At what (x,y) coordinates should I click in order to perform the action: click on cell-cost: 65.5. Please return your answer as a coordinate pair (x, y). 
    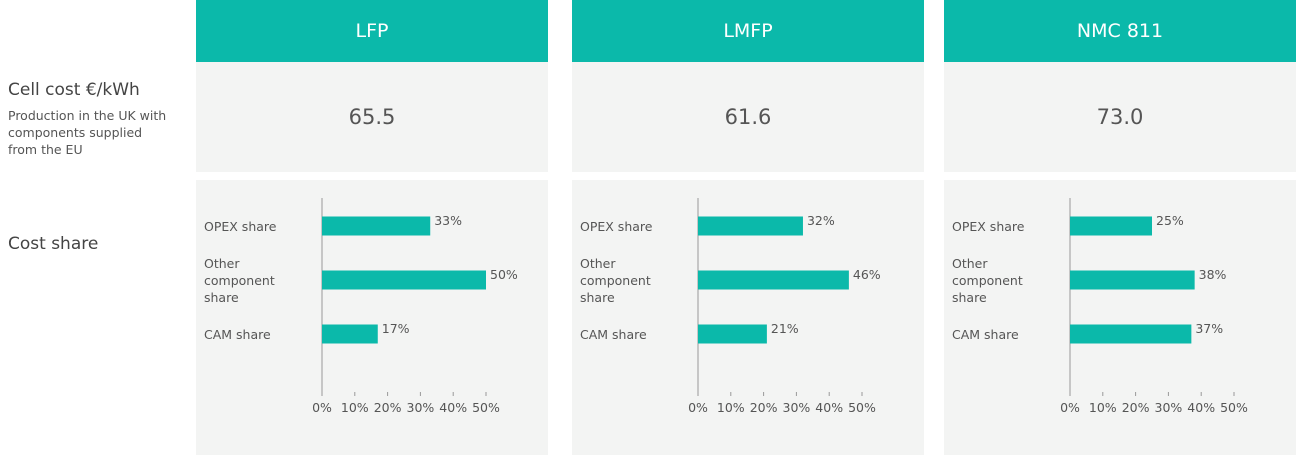
    Looking at the image, I should click on (372, 117).